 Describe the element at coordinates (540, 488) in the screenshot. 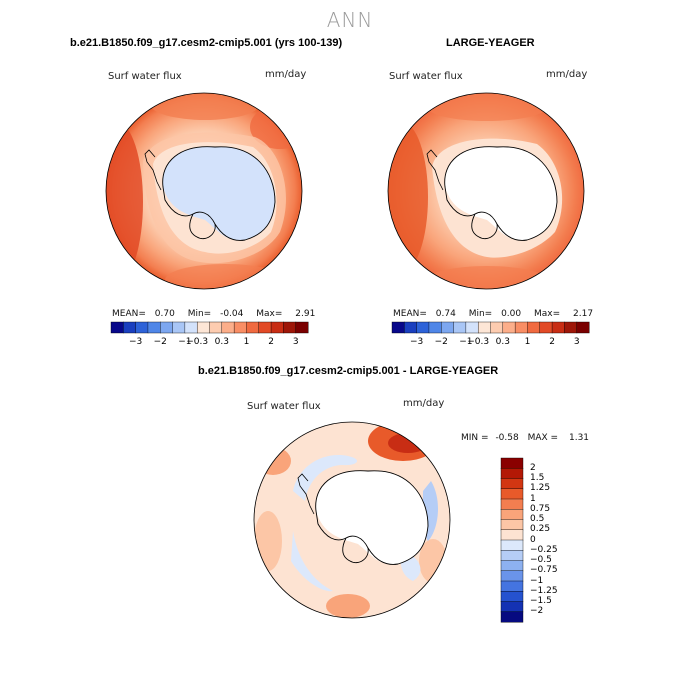

I see `colorbar-tick-label: 1.25` at that location.